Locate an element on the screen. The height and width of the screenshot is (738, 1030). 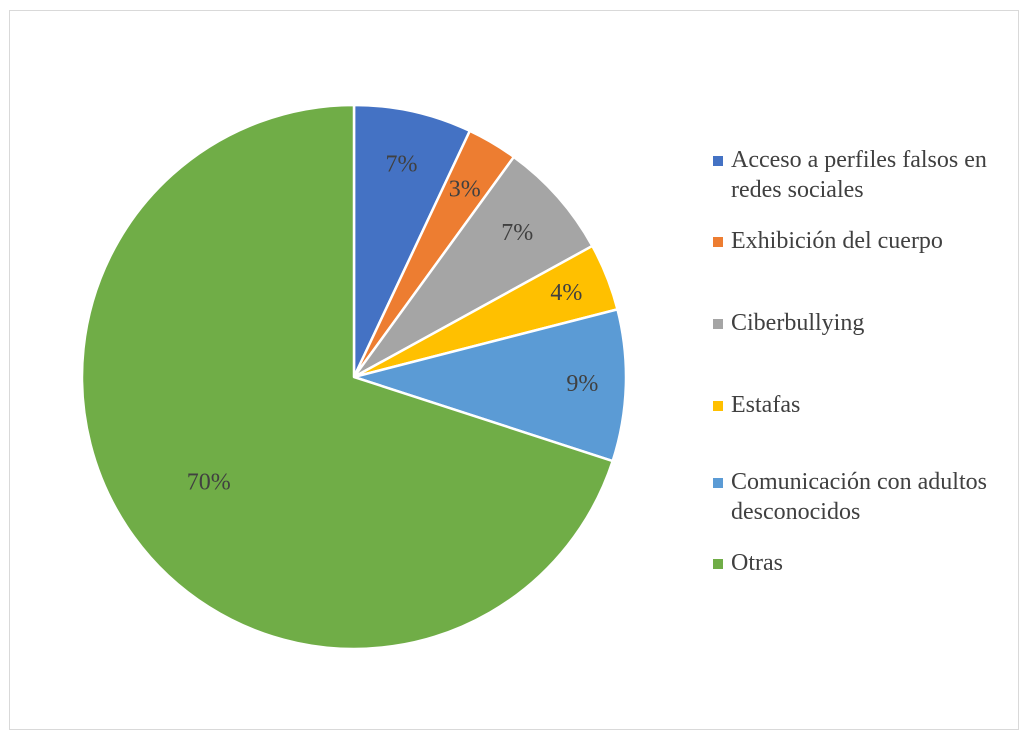
legend-item-exhibicion: Exhibición del cuerpo is located at coordinates (864, 241).